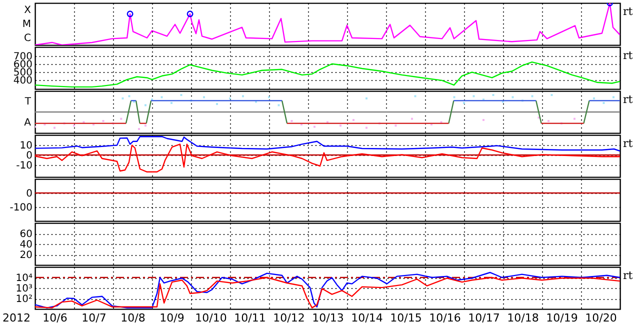 The width and height of the screenshot is (633, 334). Describe the element at coordinates (28, 38) in the screenshot. I see `text: C` at that location.